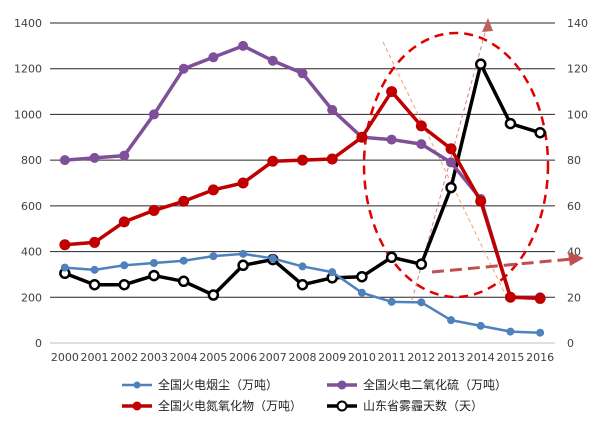  I want to click on y2-tick-label: 20, so click(574, 297).